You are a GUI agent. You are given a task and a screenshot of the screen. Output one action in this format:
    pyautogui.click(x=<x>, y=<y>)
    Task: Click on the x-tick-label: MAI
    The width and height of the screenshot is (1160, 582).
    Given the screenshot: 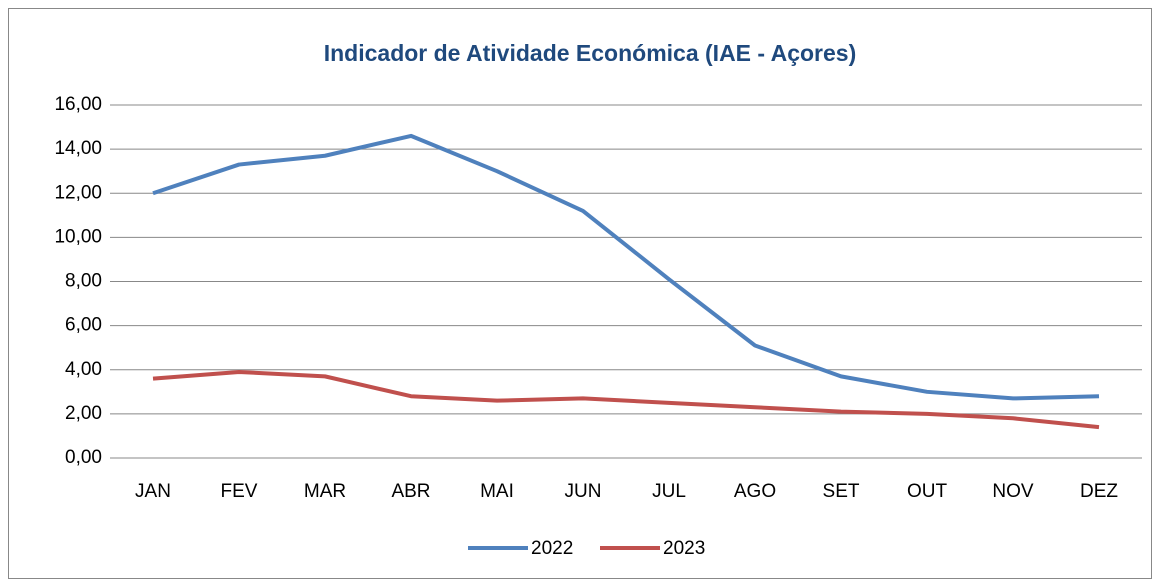 What is the action you would take?
    pyautogui.click(x=497, y=491)
    